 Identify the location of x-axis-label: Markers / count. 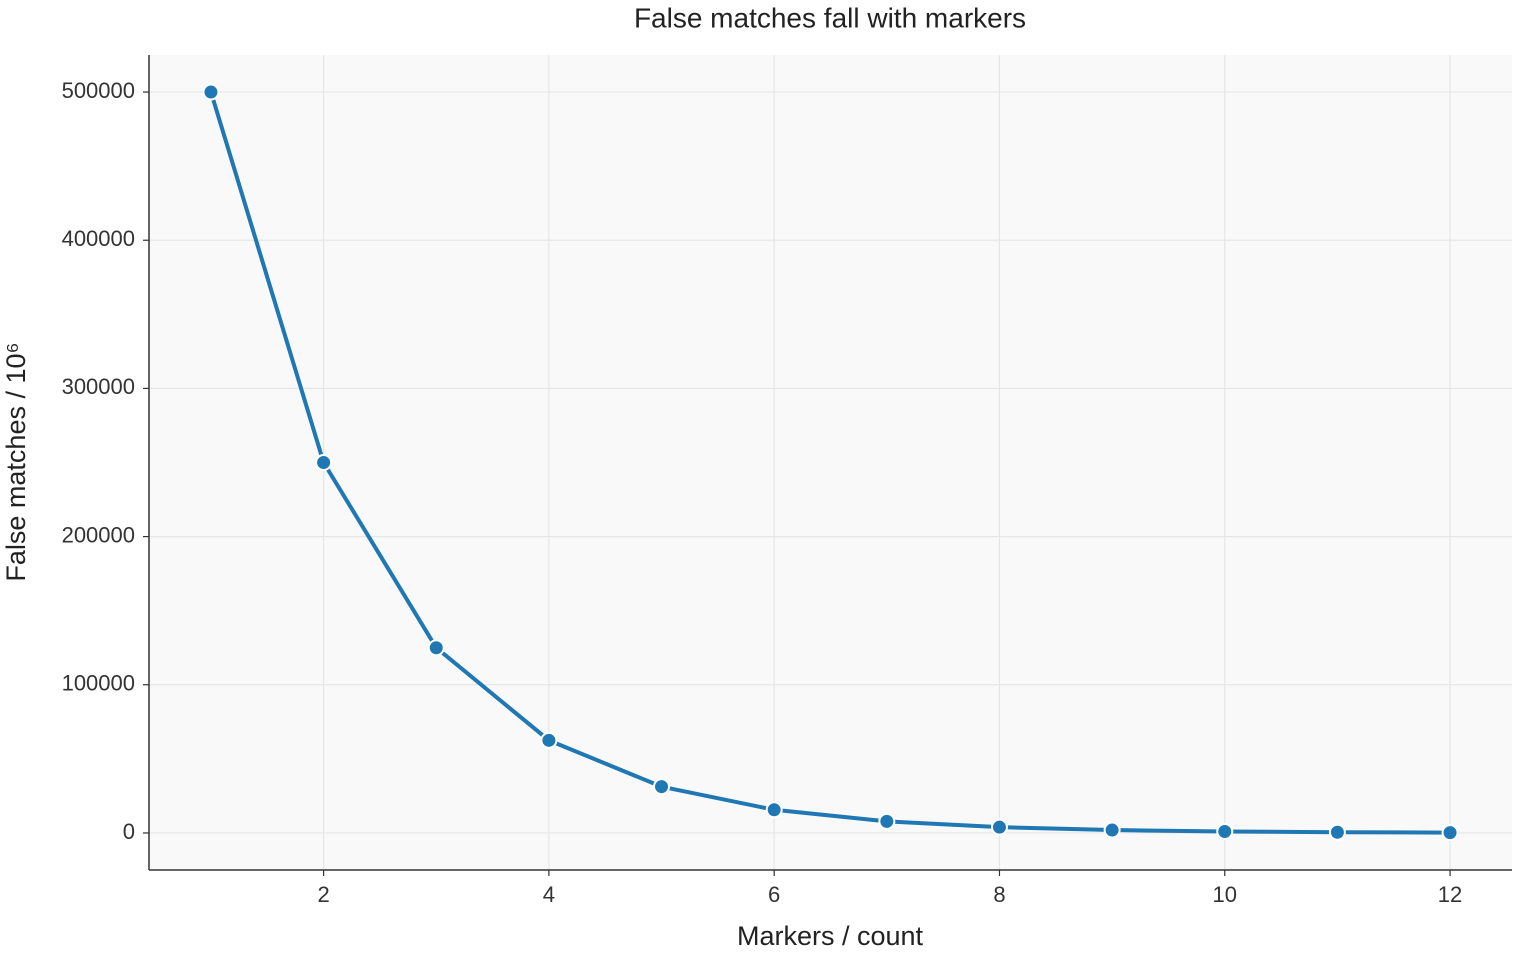
(830, 936).